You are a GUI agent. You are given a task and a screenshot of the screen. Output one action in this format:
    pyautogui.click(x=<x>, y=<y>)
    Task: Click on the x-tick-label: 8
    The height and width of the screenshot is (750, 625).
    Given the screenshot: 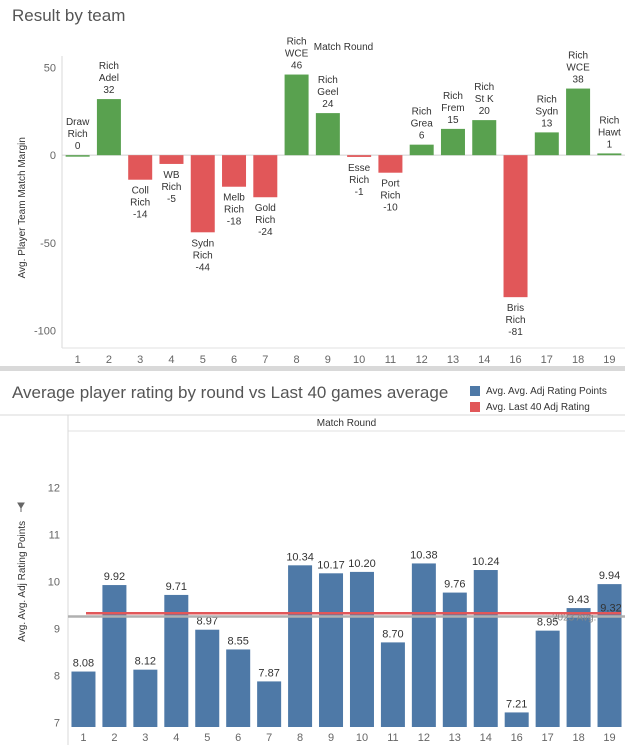 What is the action you would take?
    pyautogui.click(x=297, y=360)
    